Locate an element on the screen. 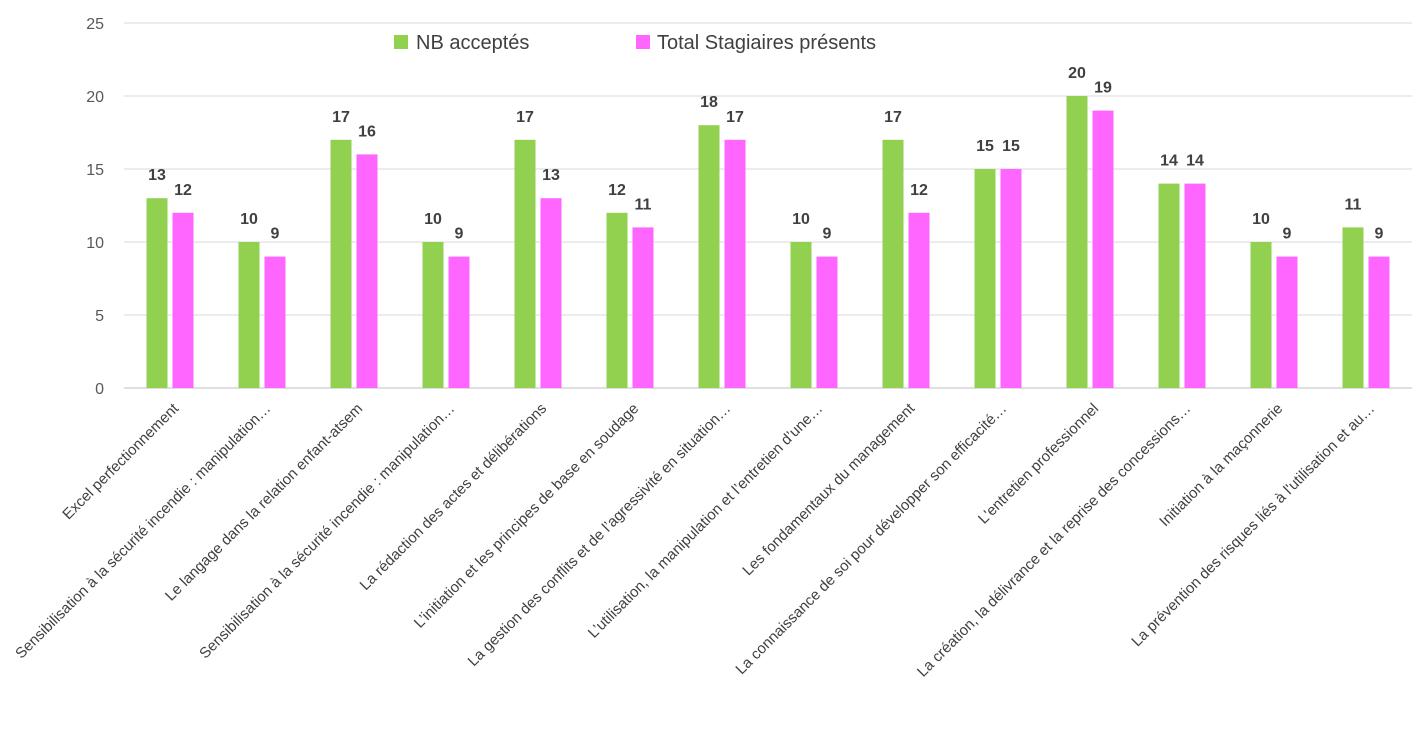 This screenshot has width=1415, height=742. data-label-nb-acceptes: 15 is located at coordinates (985, 146).